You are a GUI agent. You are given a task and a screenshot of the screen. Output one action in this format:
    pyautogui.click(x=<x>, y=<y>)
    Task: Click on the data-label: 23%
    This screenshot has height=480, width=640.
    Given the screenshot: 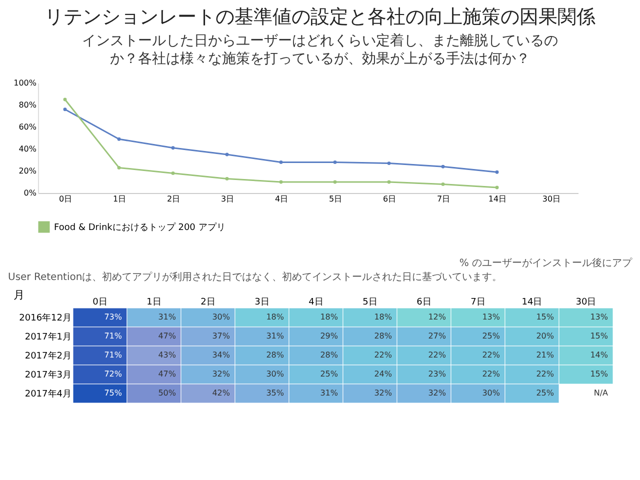 What is the action you would take?
    pyautogui.click(x=437, y=374)
    